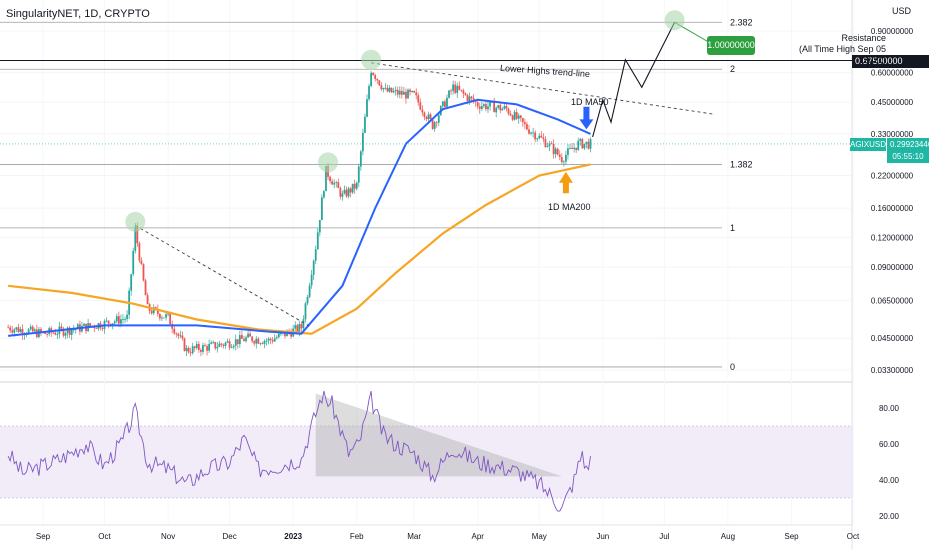 The height and width of the screenshot is (550, 932). What do you see at coordinates (892, 134) in the screenshot?
I see `price-tick-label: 0.33000000` at bounding box center [892, 134].